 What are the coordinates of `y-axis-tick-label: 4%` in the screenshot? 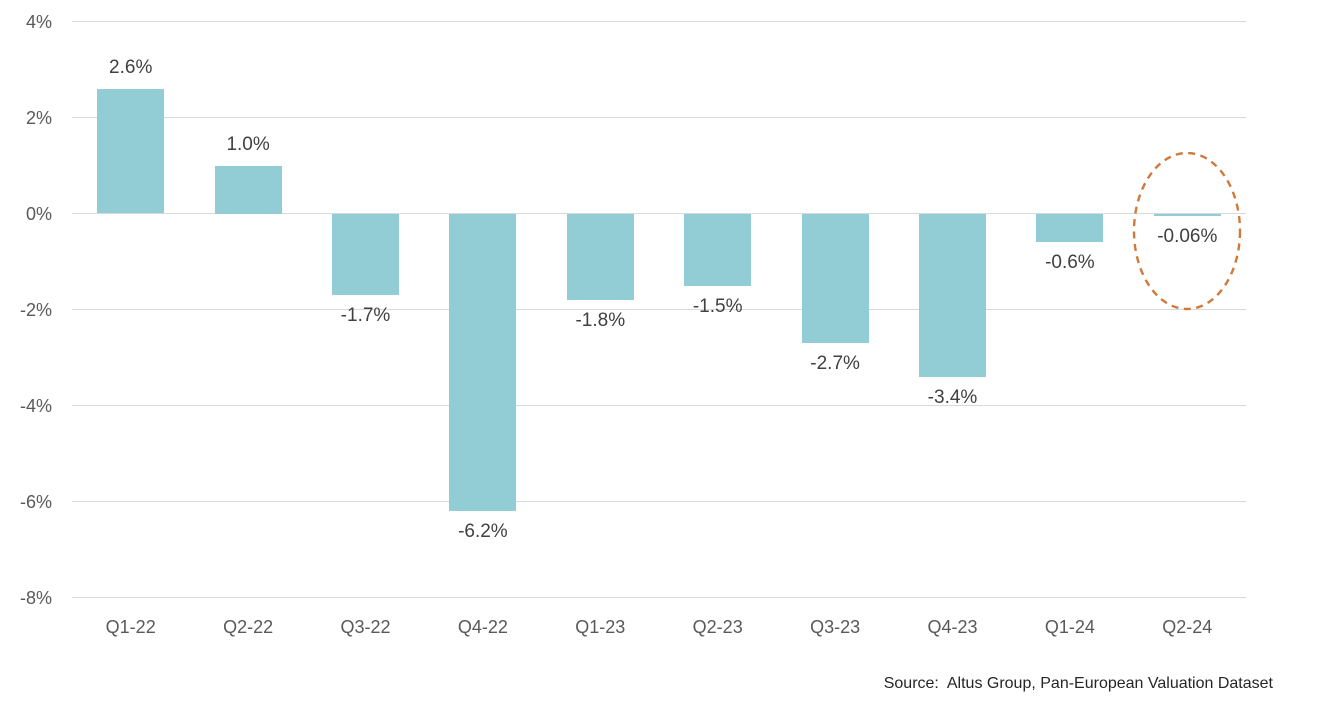 It's located at (38, 21).